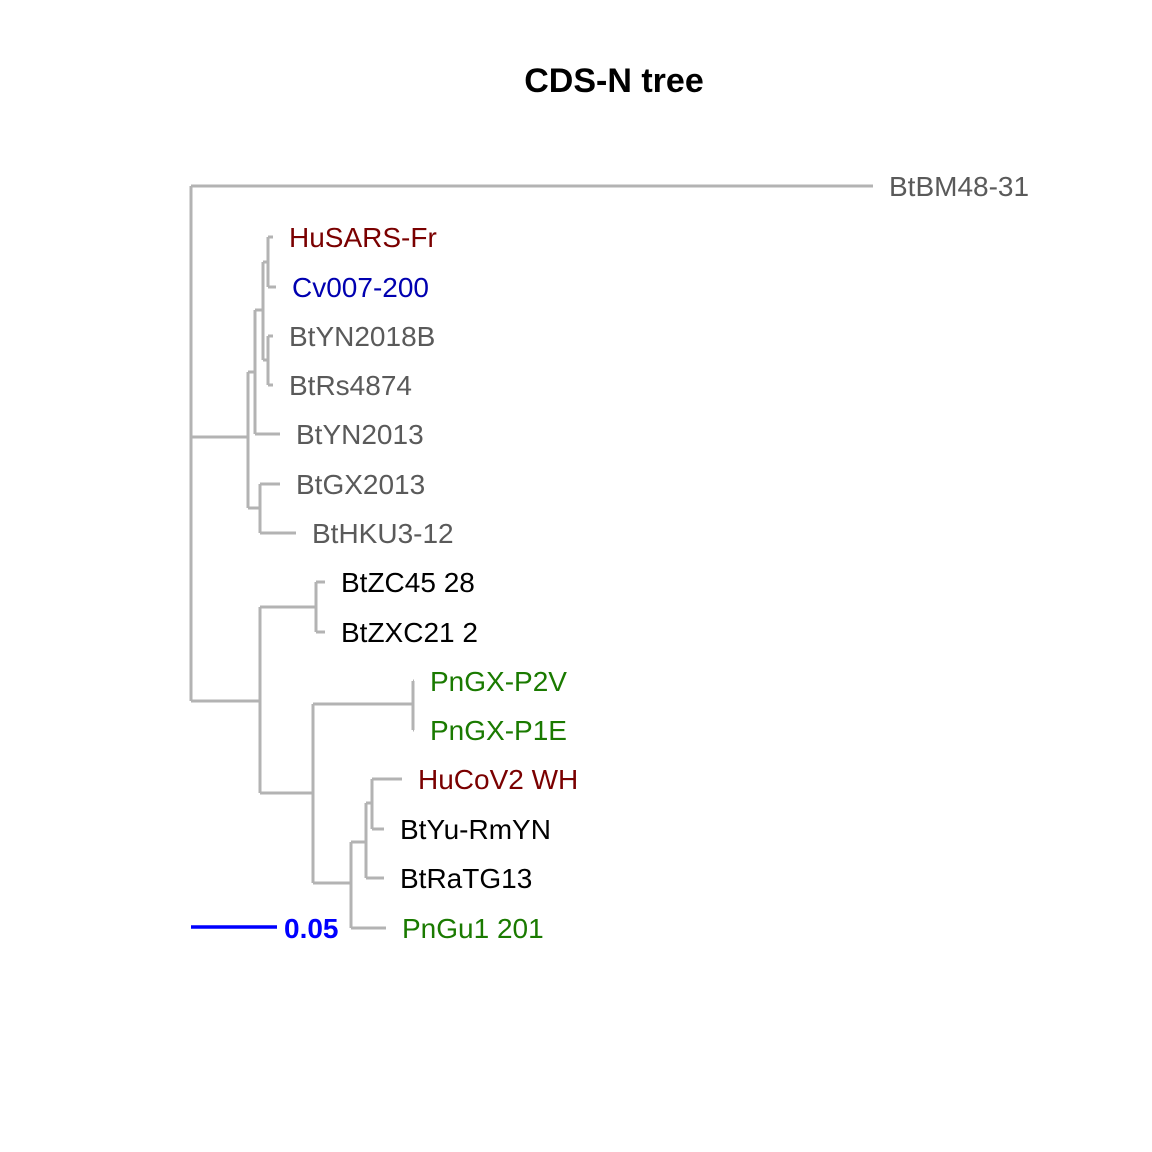  I want to click on tree-title: CDS-N tree, so click(613, 81).